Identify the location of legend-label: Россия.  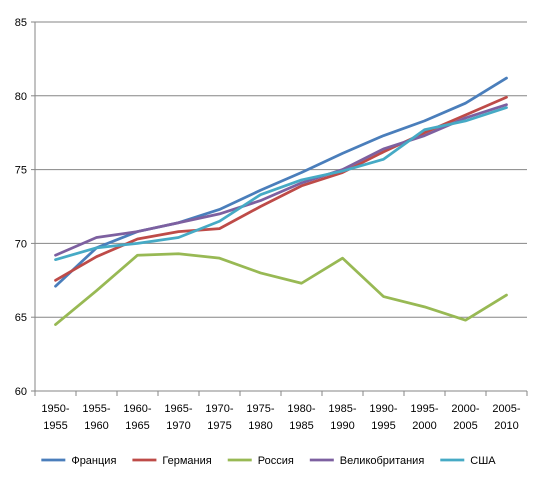
(276, 461).